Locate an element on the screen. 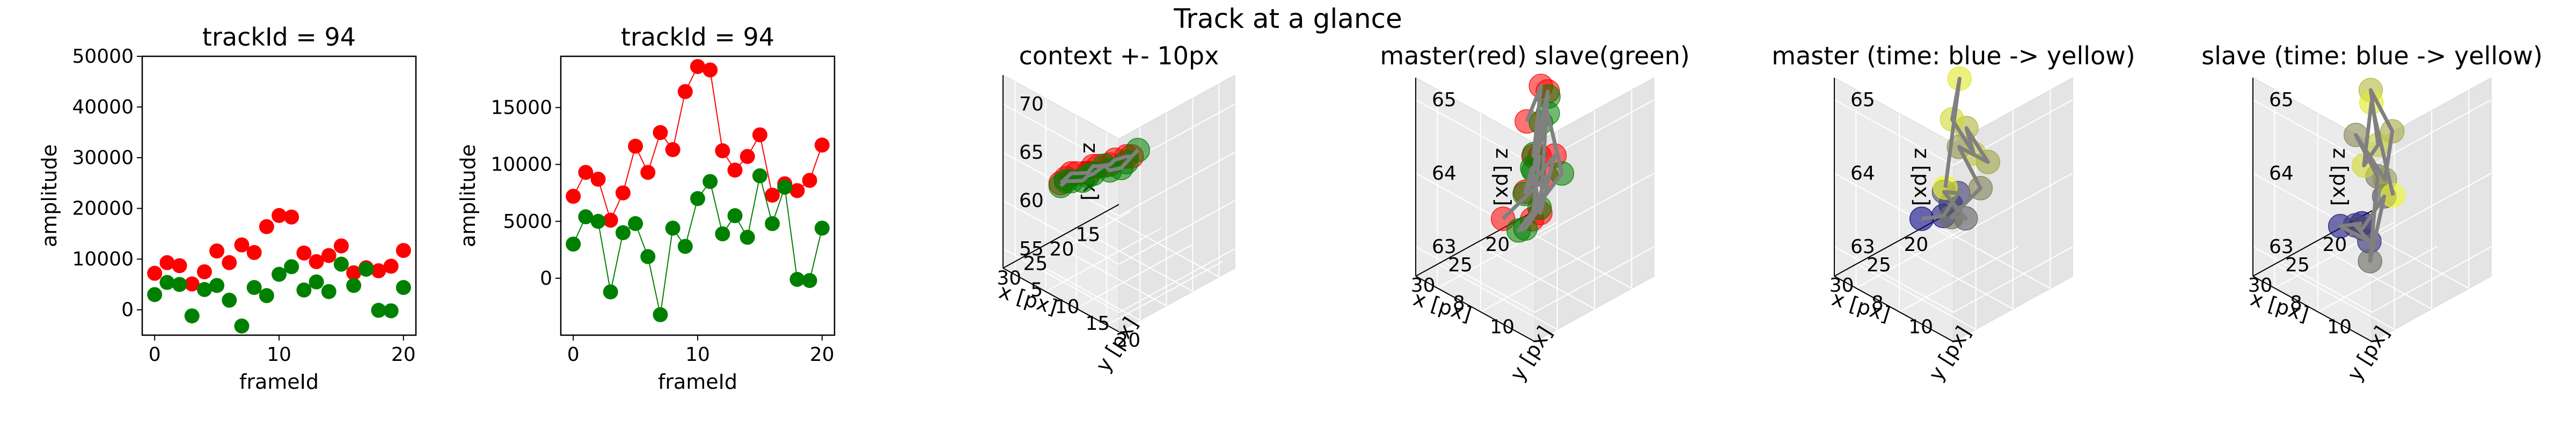 The width and height of the screenshot is (2576, 429). plot-title: context +- 10px is located at coordinates (1119, 55).